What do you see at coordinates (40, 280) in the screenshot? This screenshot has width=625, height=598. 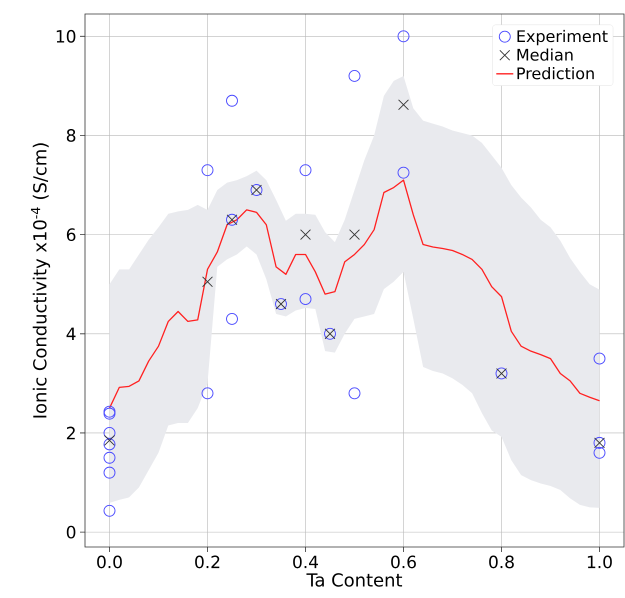 I see `y-axis-title: Ionic Conductivity x10$^{-4}$ (S/cm)` at bounding box center [40, 280].